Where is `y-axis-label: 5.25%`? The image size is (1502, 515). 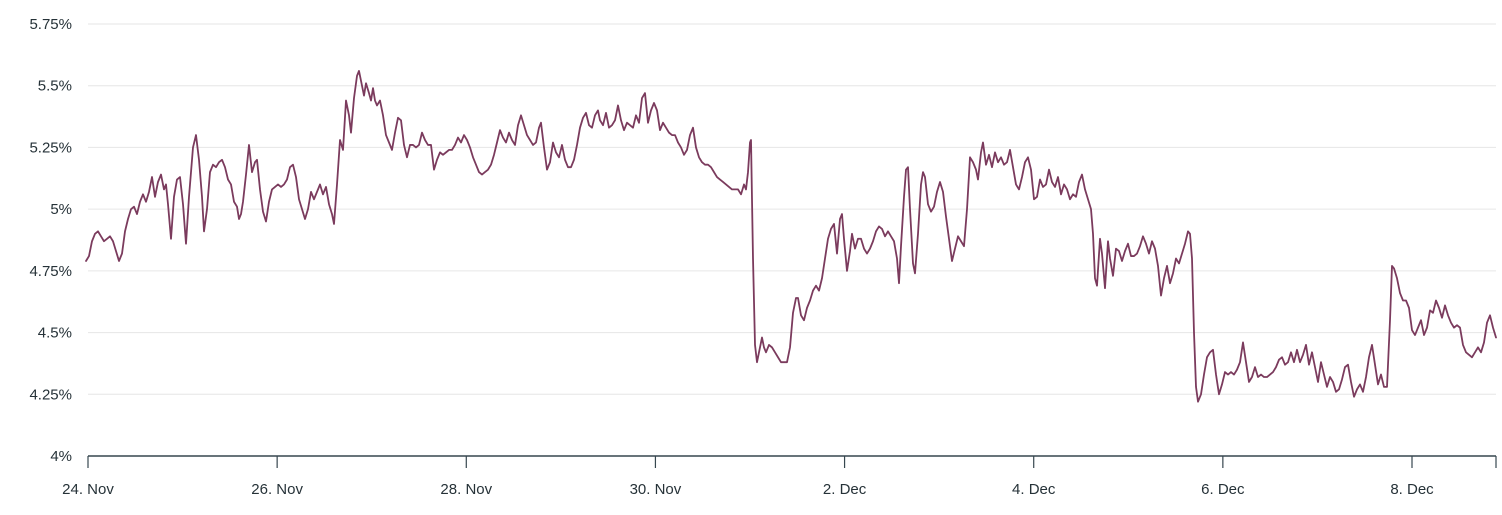
y-axis-label: 5.25% is located at coordinates (50, 147).